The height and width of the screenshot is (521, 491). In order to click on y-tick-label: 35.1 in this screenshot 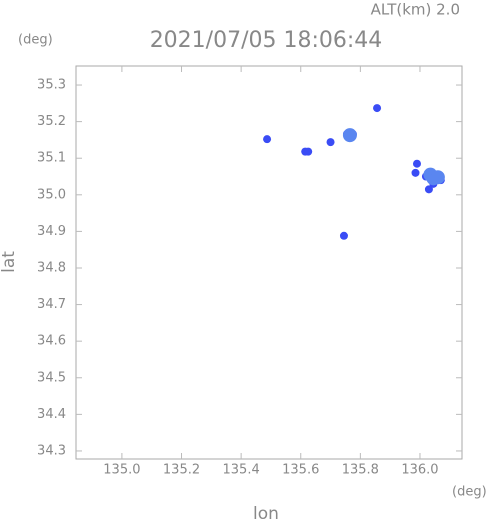, I will do `click(51, 158)`.